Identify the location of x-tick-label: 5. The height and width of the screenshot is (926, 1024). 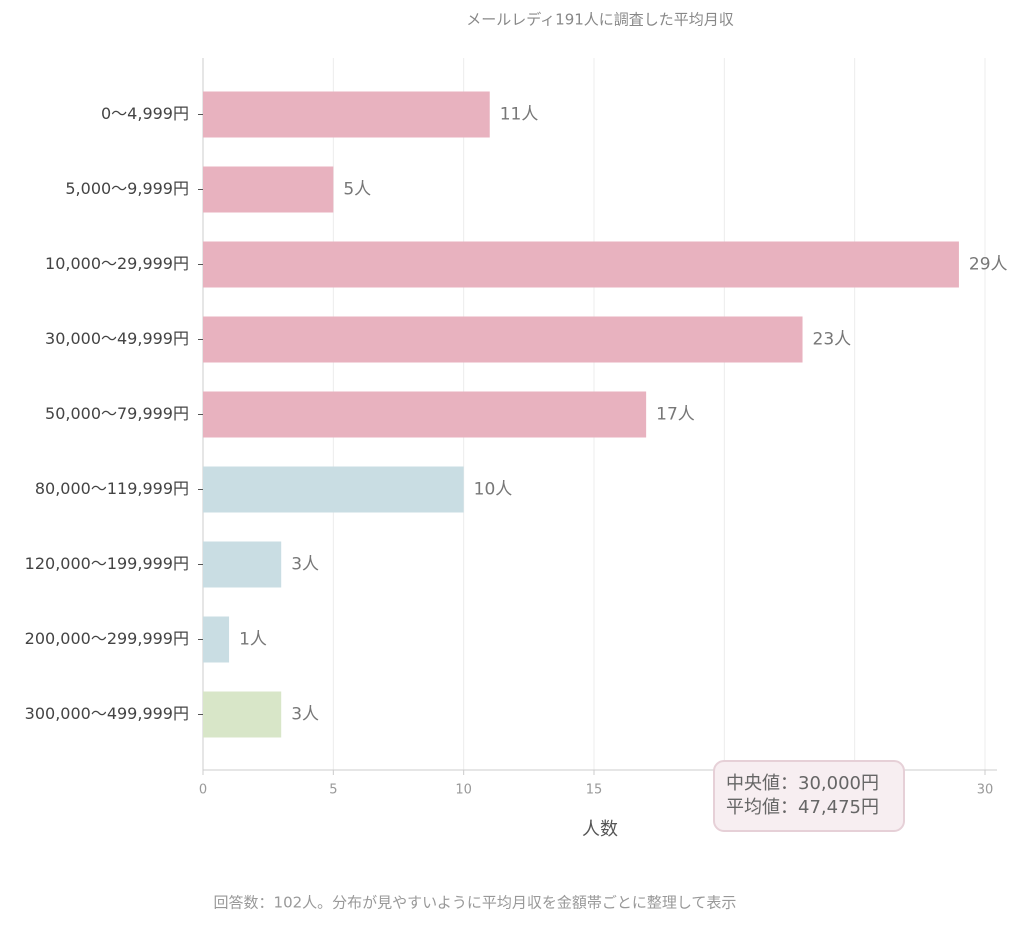
(333, 790).